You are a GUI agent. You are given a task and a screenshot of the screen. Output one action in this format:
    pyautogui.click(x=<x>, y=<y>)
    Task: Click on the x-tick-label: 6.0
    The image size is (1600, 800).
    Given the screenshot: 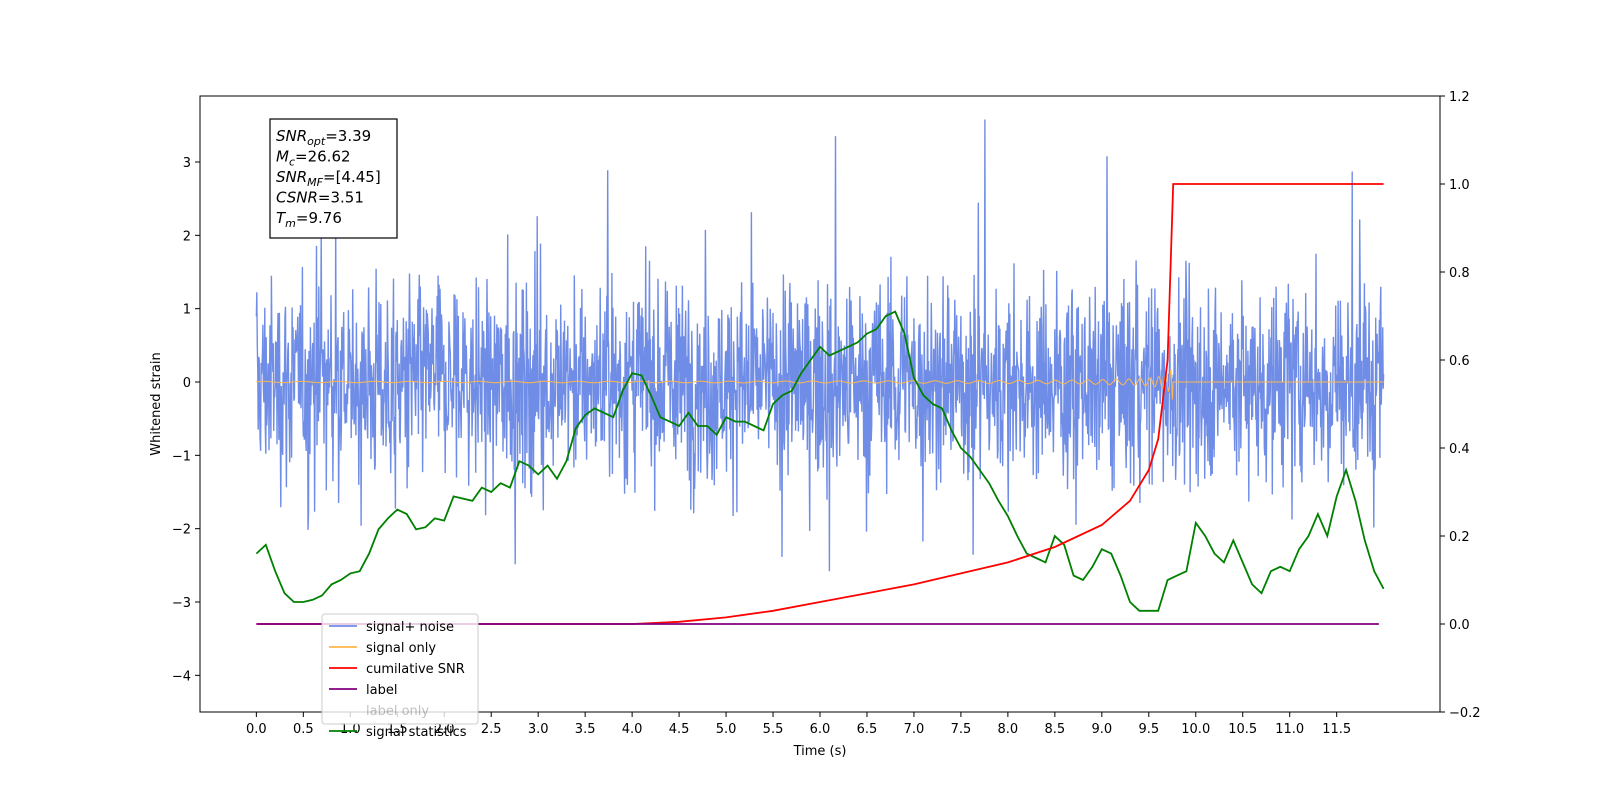 What is the action you would take?
    pyautogui.click(x=820, y=729)
    